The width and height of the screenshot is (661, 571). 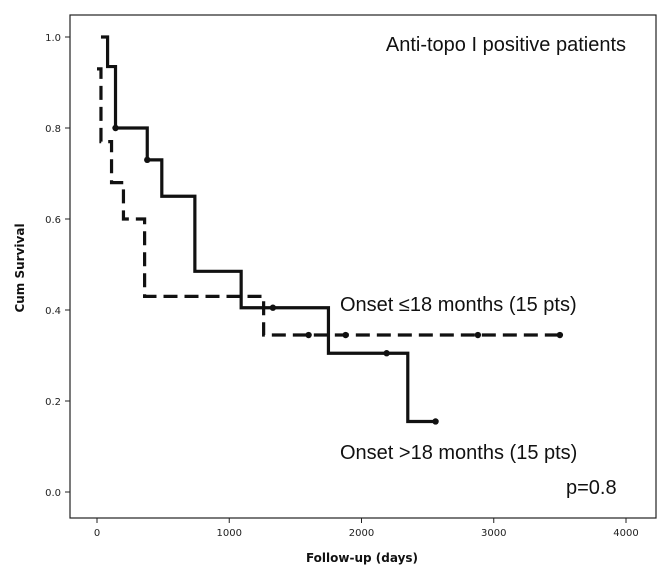 What do you see at coordinates (53, 402) in the screenshot?
I see `y-tick-label: 0.2` at bounding box center [53, 402].